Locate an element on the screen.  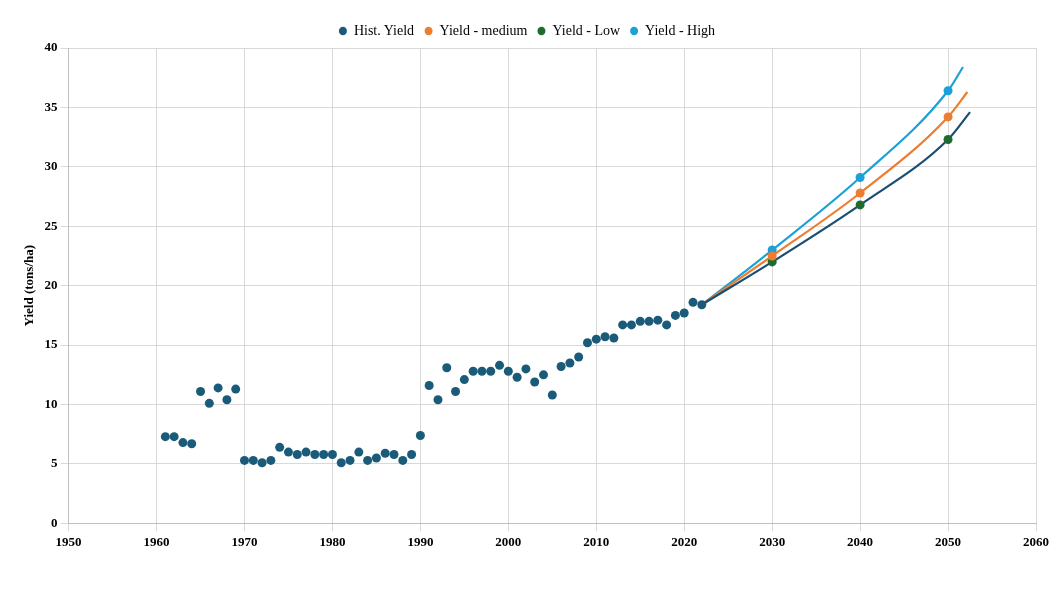
x-tick-label: 1990 is located at coordinates (420, 541).